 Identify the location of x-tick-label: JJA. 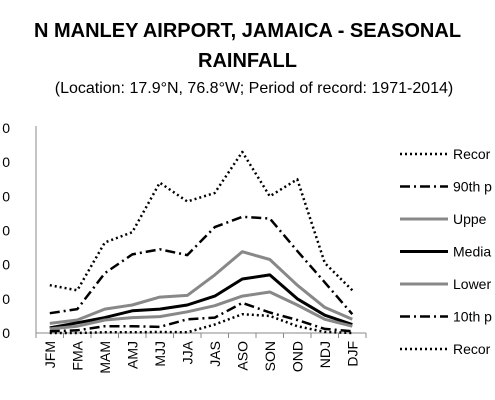
(187, 352).